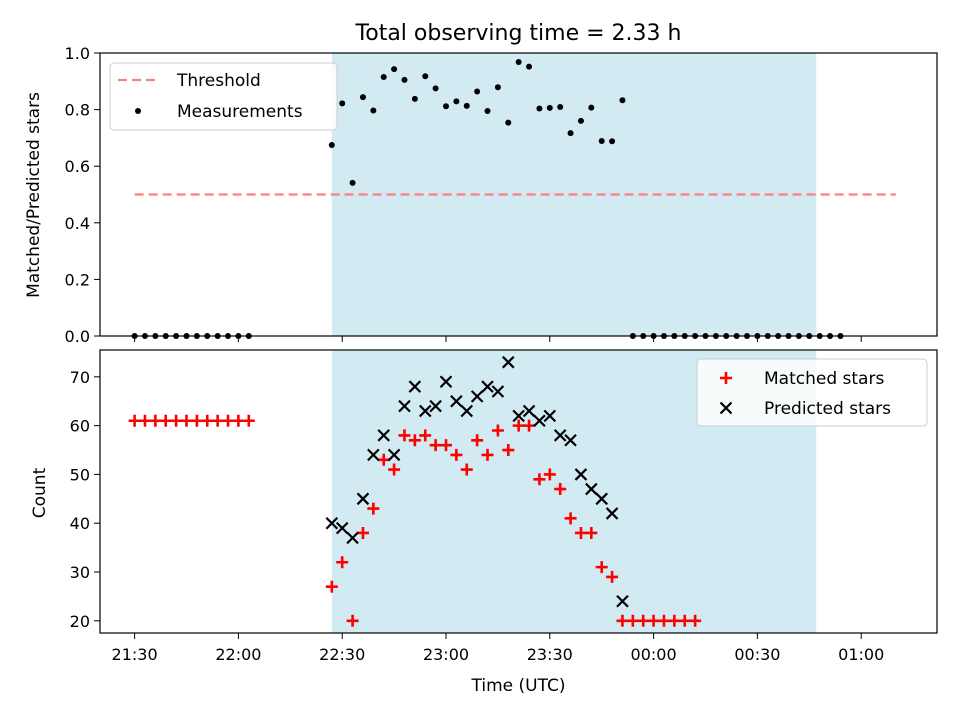 This screenshot has height=720, width=960. What do you see at coordinates (138, 111) in the screenshot?
I see `legend-measurements-swatch` at bounding box center [138, 111].